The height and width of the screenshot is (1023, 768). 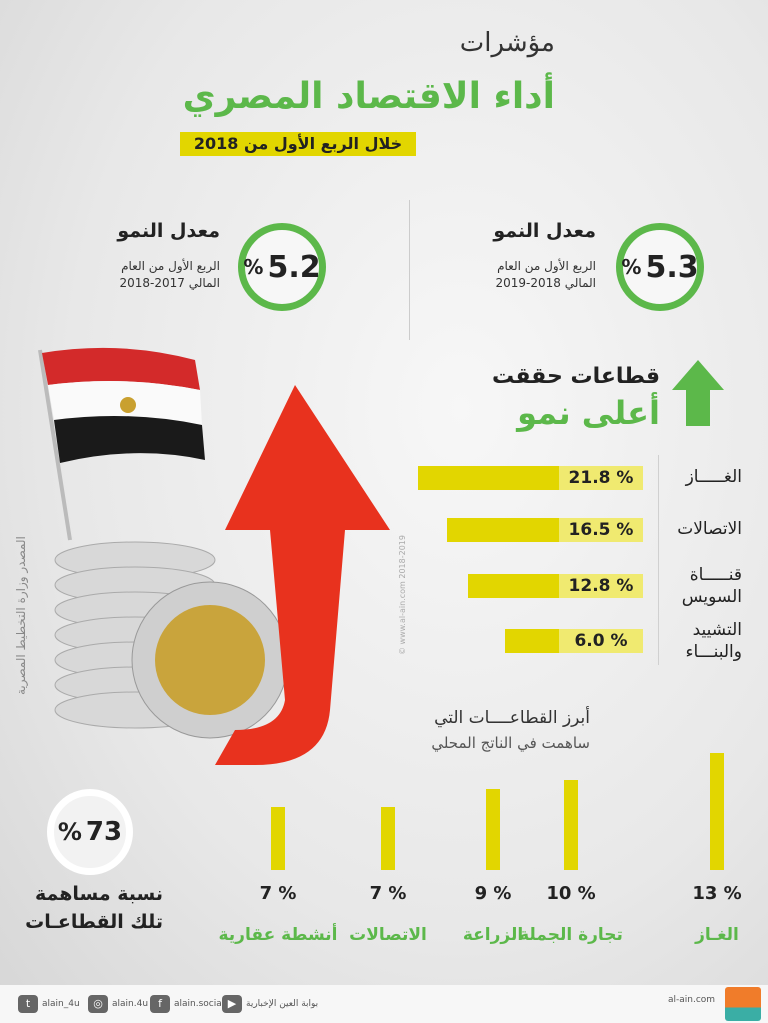 What do you see at coordinates (104, 832) in the screenshot?
I see `share-value: 73` at bounding box center [104, 832].